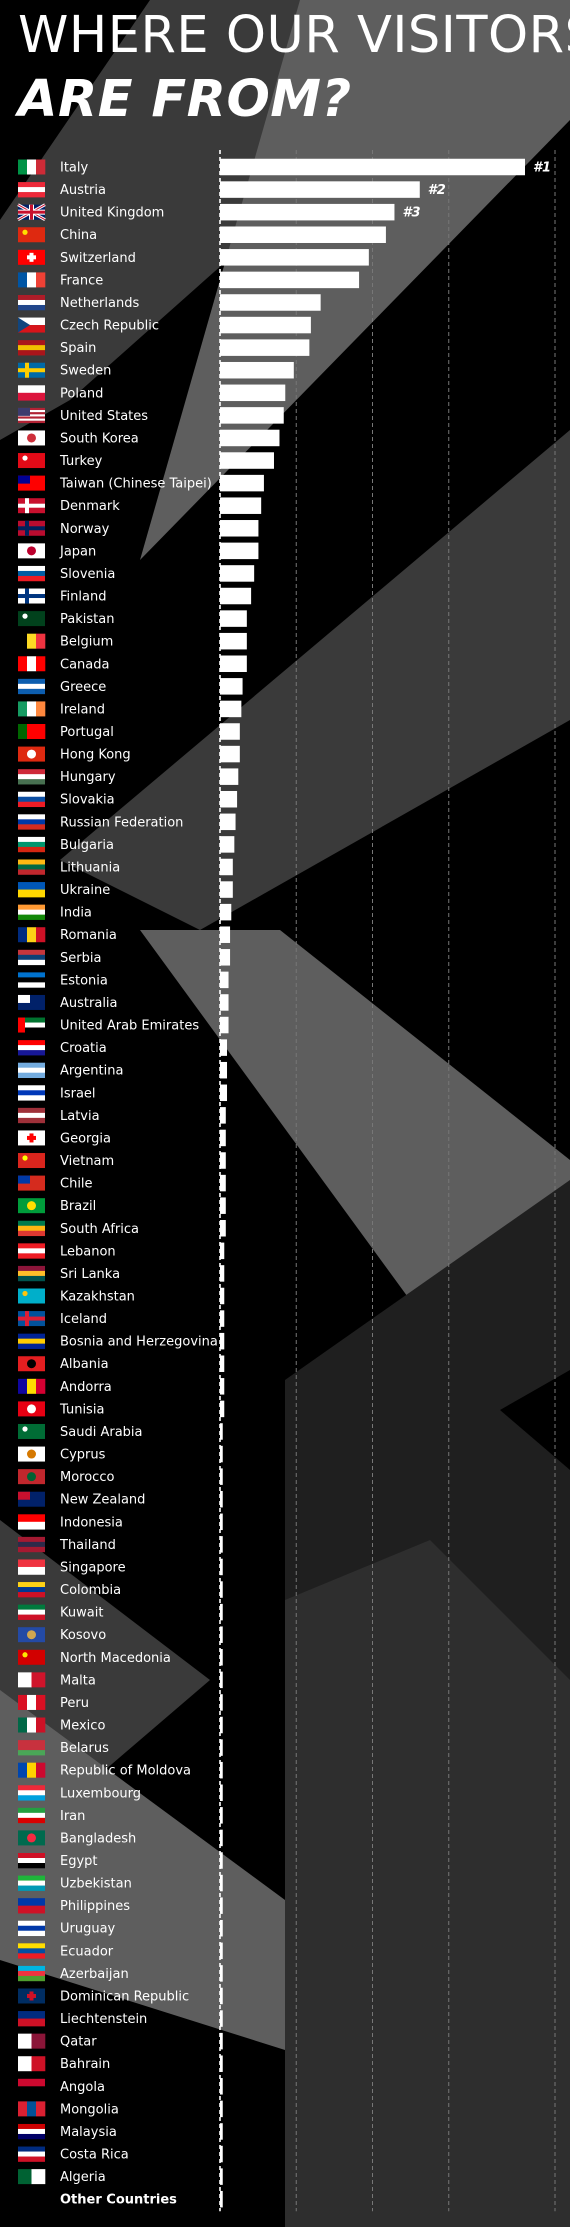  I want to click on bar-row: North Macedonia, so click(120, 1657).